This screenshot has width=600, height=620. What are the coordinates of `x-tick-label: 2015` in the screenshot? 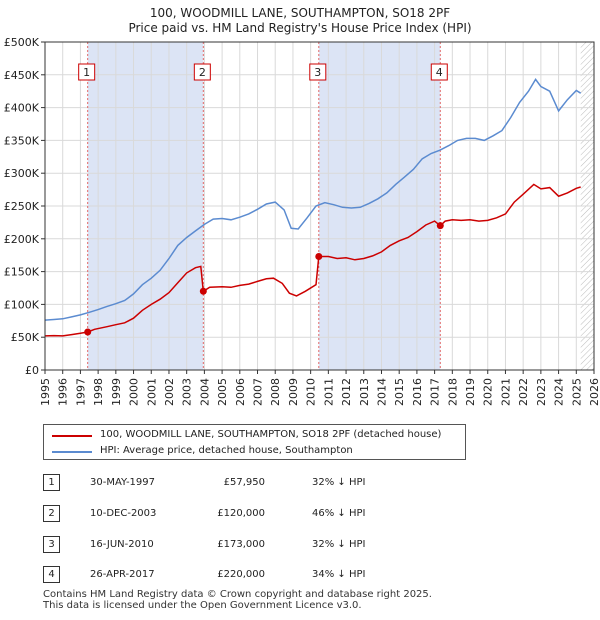 It's located at (399, 392).